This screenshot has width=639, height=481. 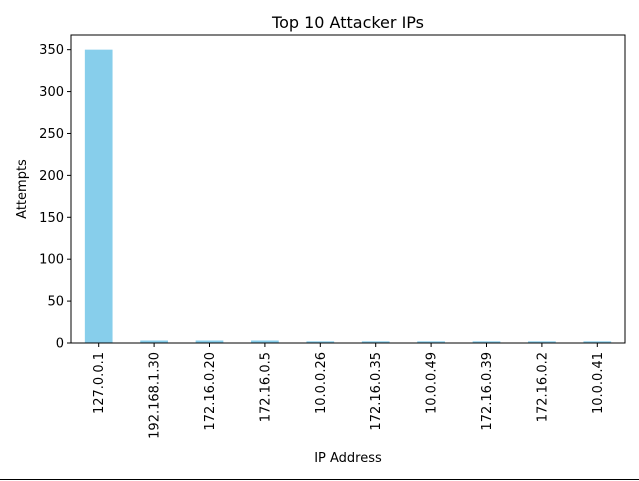 I want to click on x-tick-label: 10.0.0.41, so click(x=598, y=383).